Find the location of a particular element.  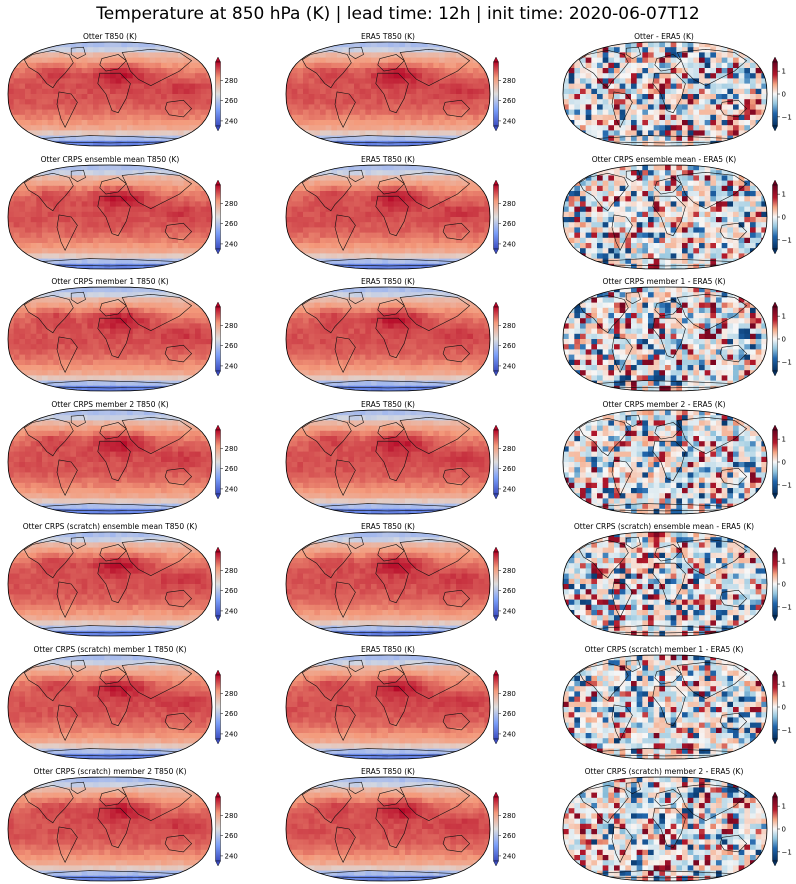

panel-title: Otter CRPS member 1 - ERA5 (K) is located at coordinates (664, 281).